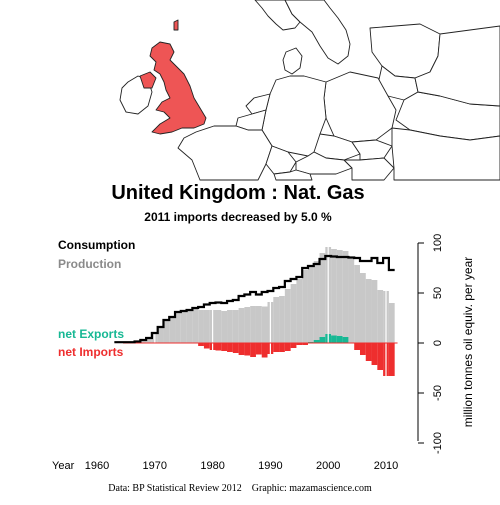 The width and height of the screenshot is (500, 505). What do you see at coordinates (247, 325) in the screenshot?
I see `production-bar-1986` at bounding box center [247, 325].